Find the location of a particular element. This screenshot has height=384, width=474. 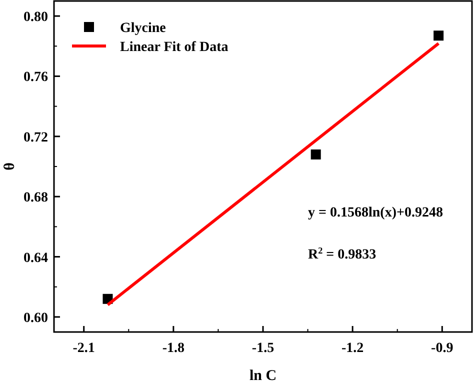

x-axis-title: ln C is located at coordinates (263, 376).